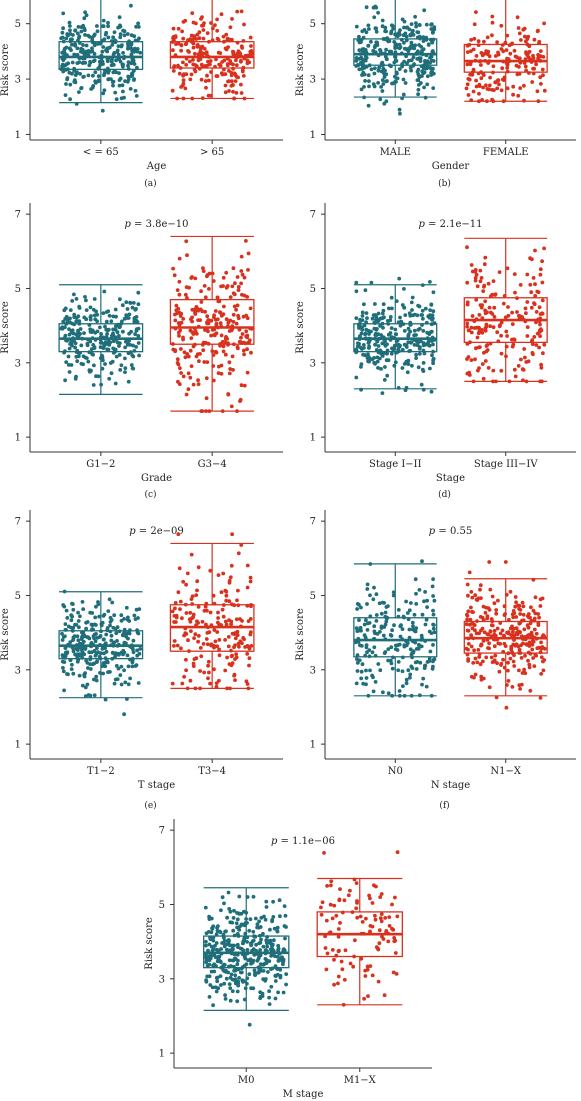  What do you see at coordinates (444, 494) in the screenshot?
I see `panel-label: (d)` at bounding box center [444, 494].